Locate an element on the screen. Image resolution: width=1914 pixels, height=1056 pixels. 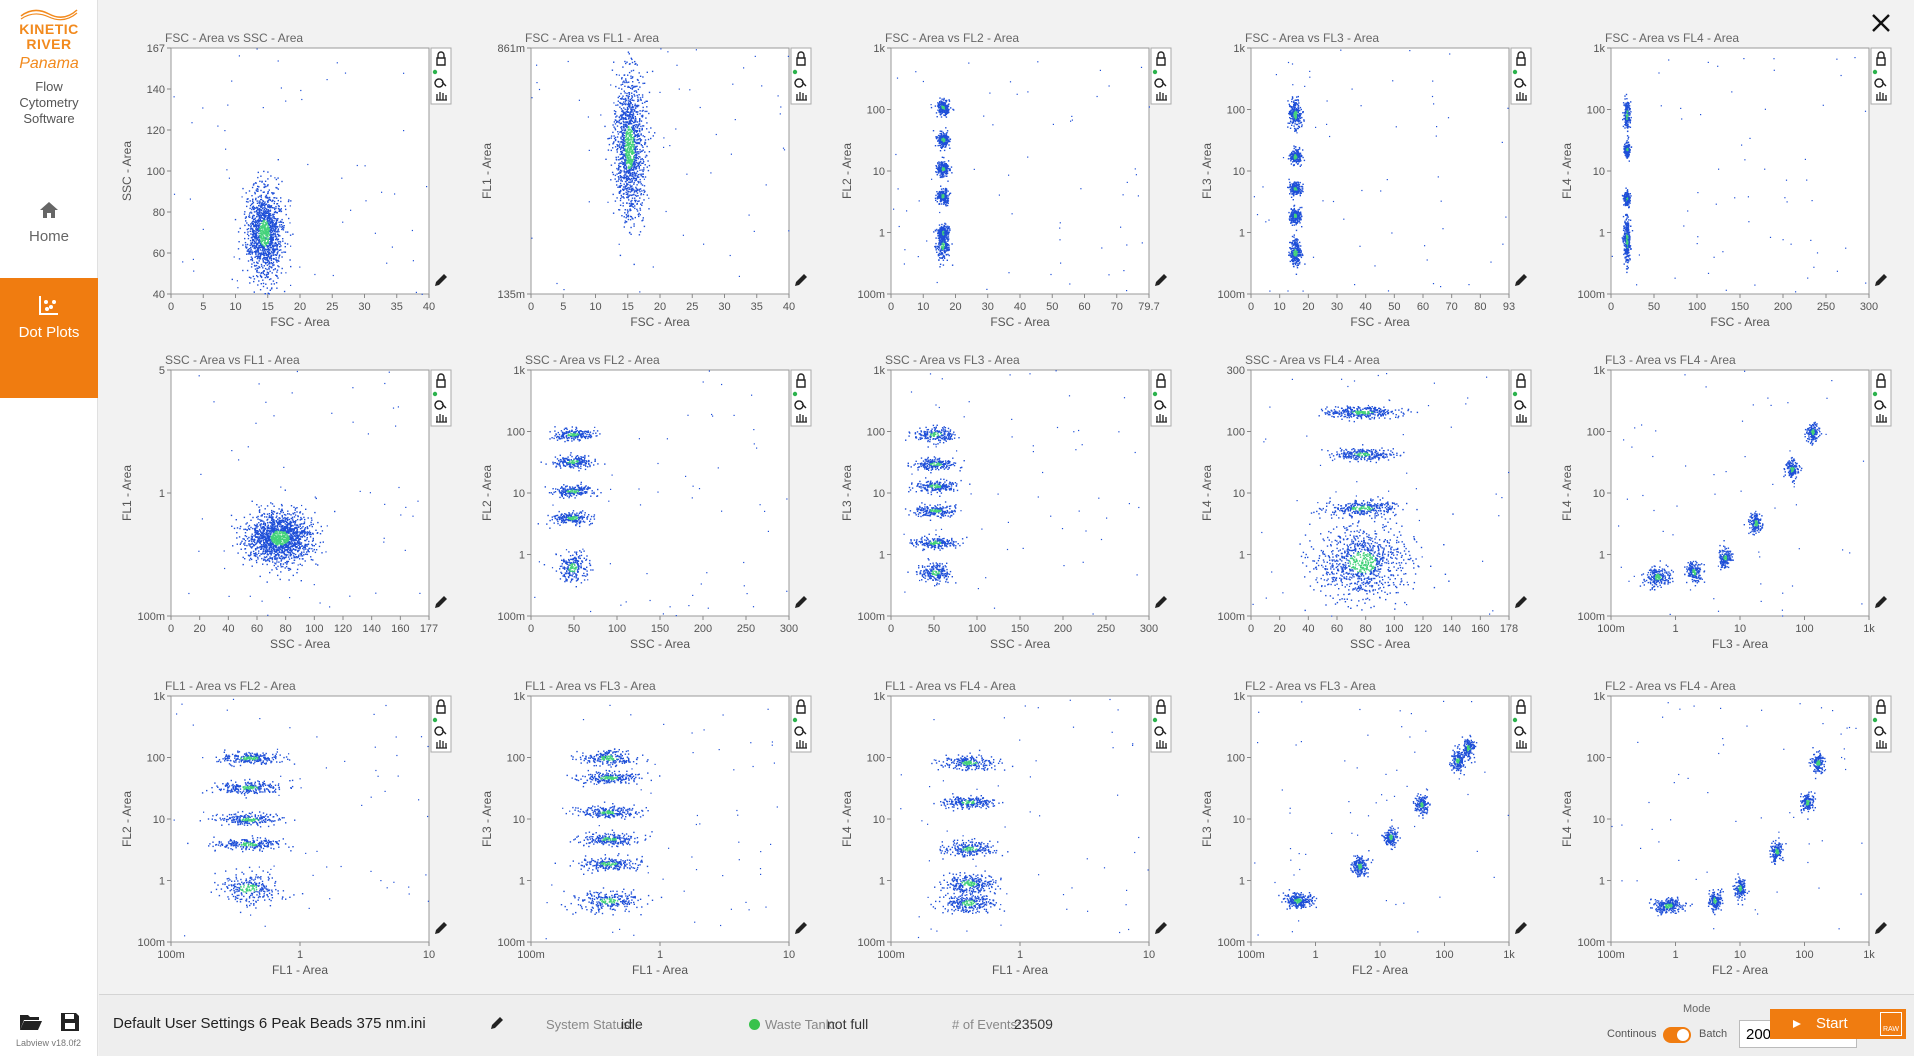
y-tick-label: 100m is located at coordinates (1591, 617).